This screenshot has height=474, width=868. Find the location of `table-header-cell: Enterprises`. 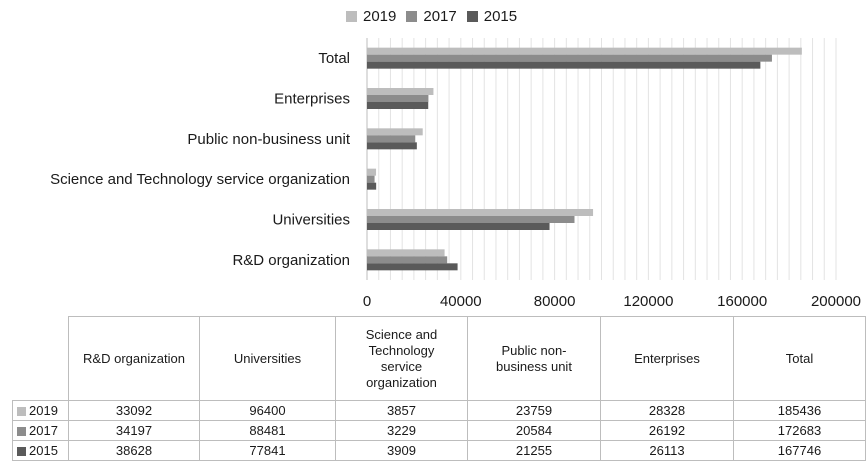

table-header-cell: Enterprises is located at coordinates (667, 358).